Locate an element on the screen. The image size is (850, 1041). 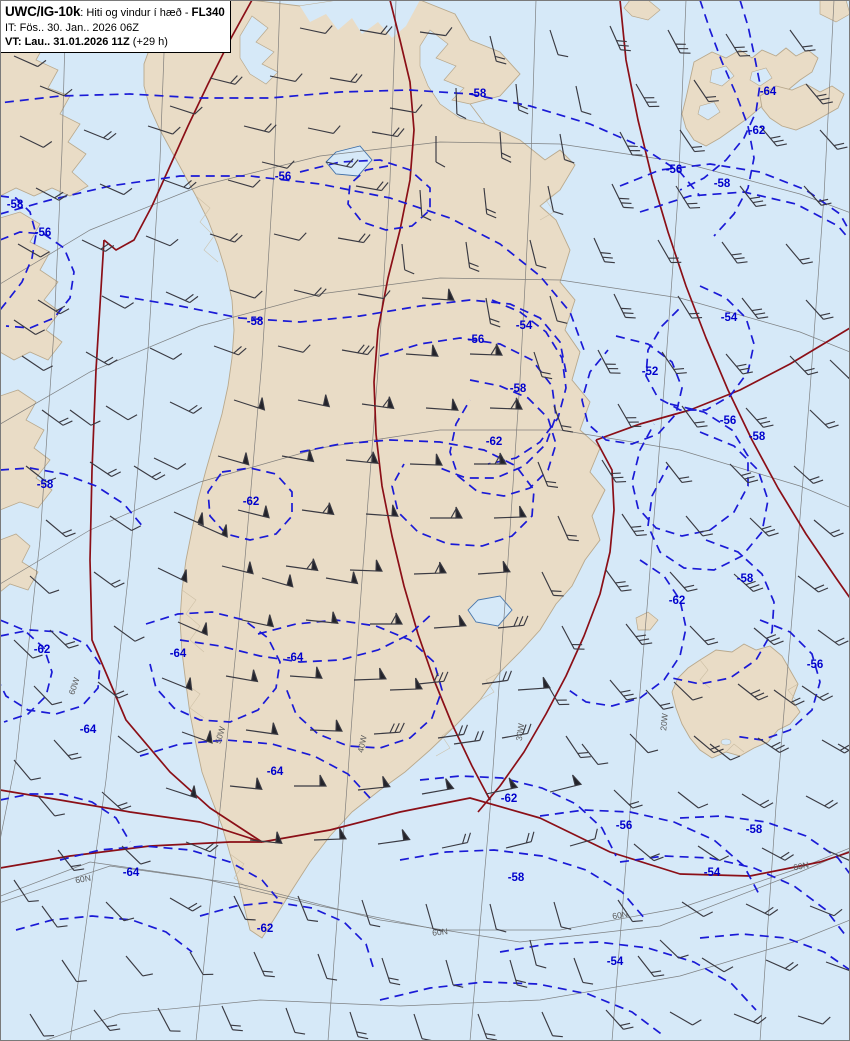
title-line-1: UWC/IG-10k: Hiti og vindur í hæð - FL340 is located at coordinates (115, 12).